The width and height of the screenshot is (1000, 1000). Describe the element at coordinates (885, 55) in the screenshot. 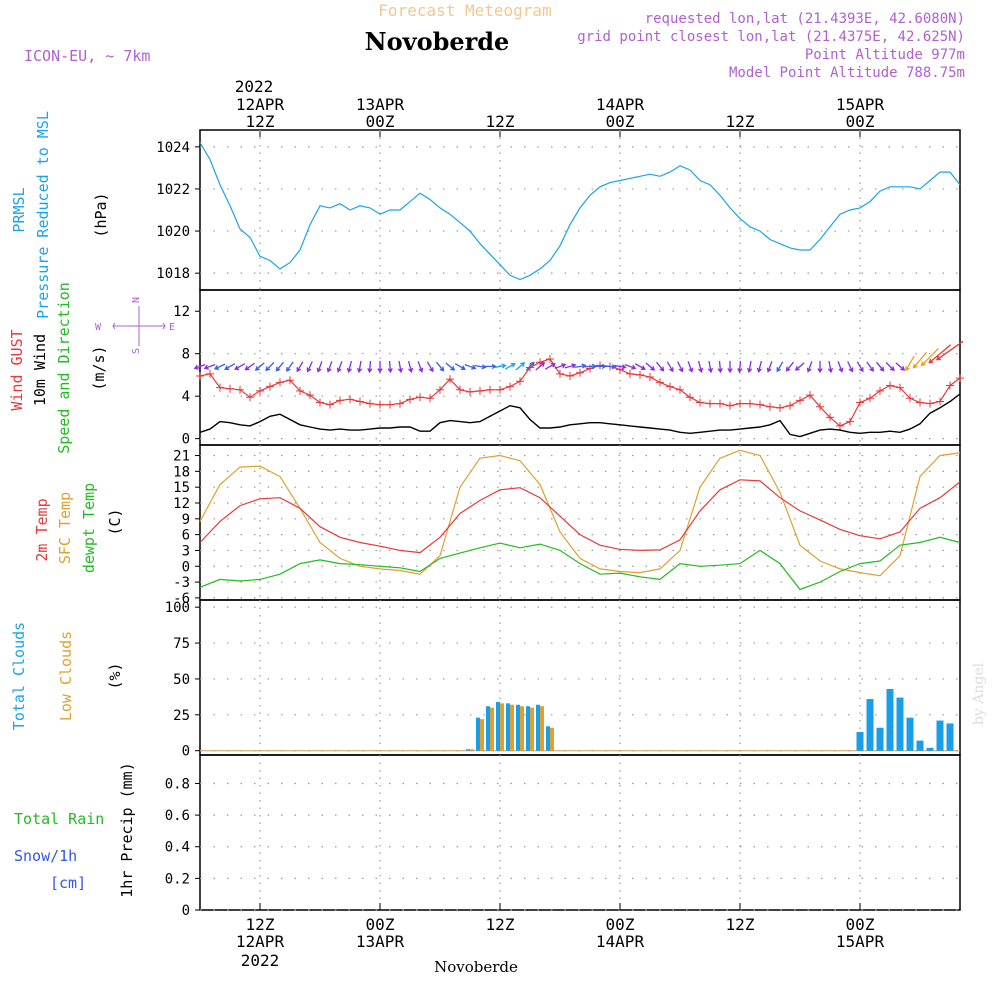

I see `point-altitude: Point Altitude 977m` at that location.